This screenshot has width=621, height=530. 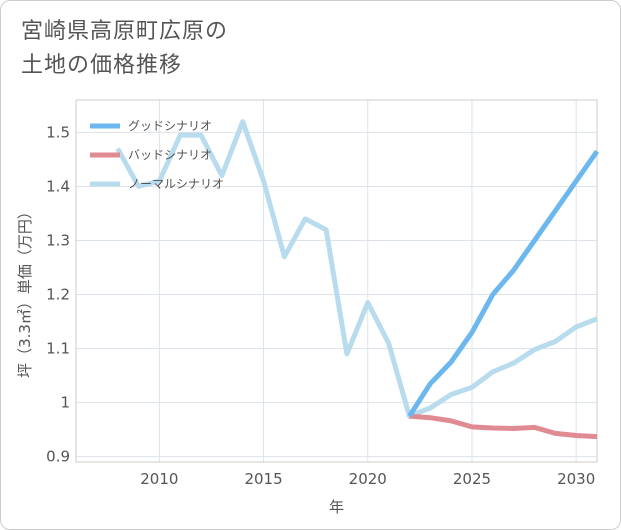 I want to click on x-tick-labels: 2010 2015 2020 2025 2030, so click(x=367, y=479).